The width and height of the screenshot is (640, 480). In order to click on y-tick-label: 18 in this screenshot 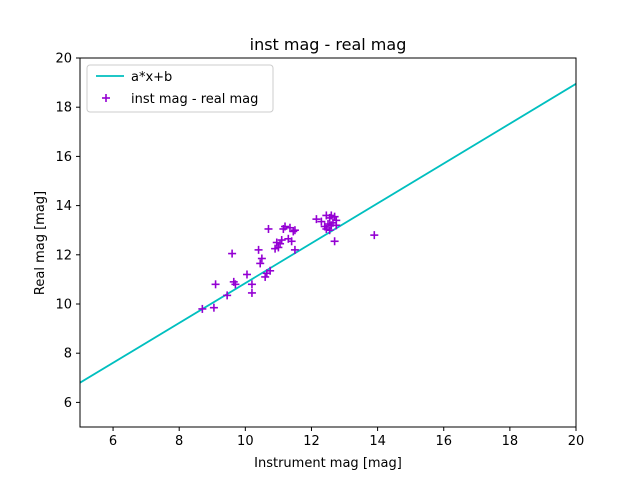, I will do `click(63, 108)`.